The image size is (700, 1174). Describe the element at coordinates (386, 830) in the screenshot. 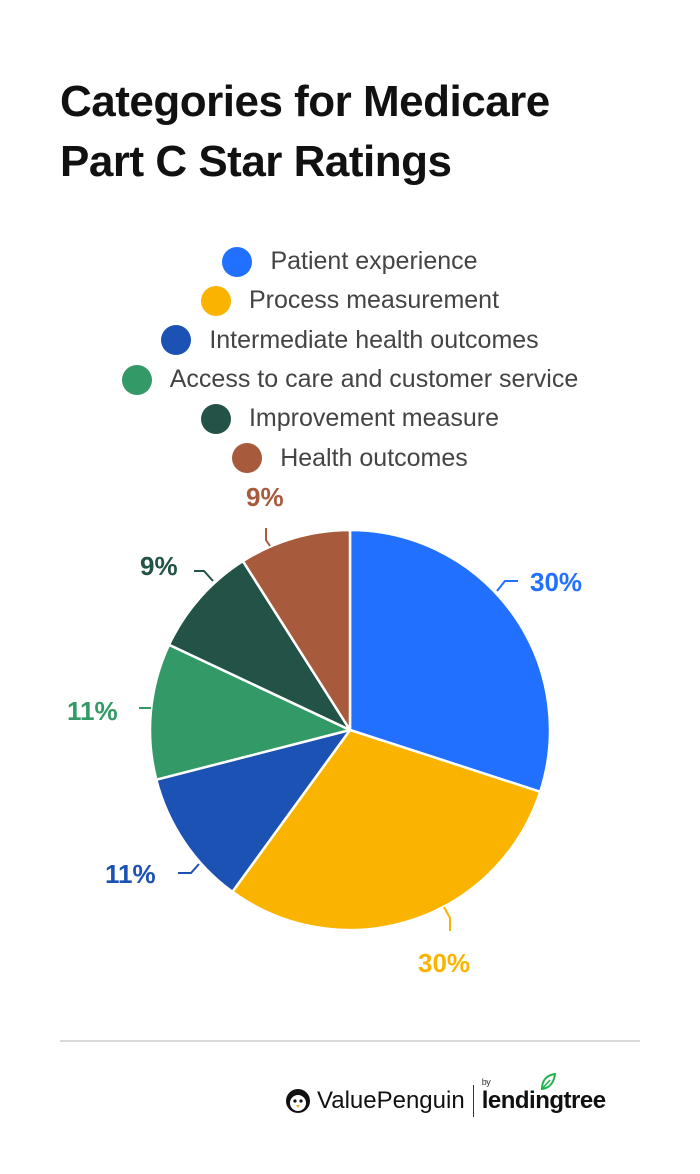

I see `pie-slice-process-measurement` at that location.